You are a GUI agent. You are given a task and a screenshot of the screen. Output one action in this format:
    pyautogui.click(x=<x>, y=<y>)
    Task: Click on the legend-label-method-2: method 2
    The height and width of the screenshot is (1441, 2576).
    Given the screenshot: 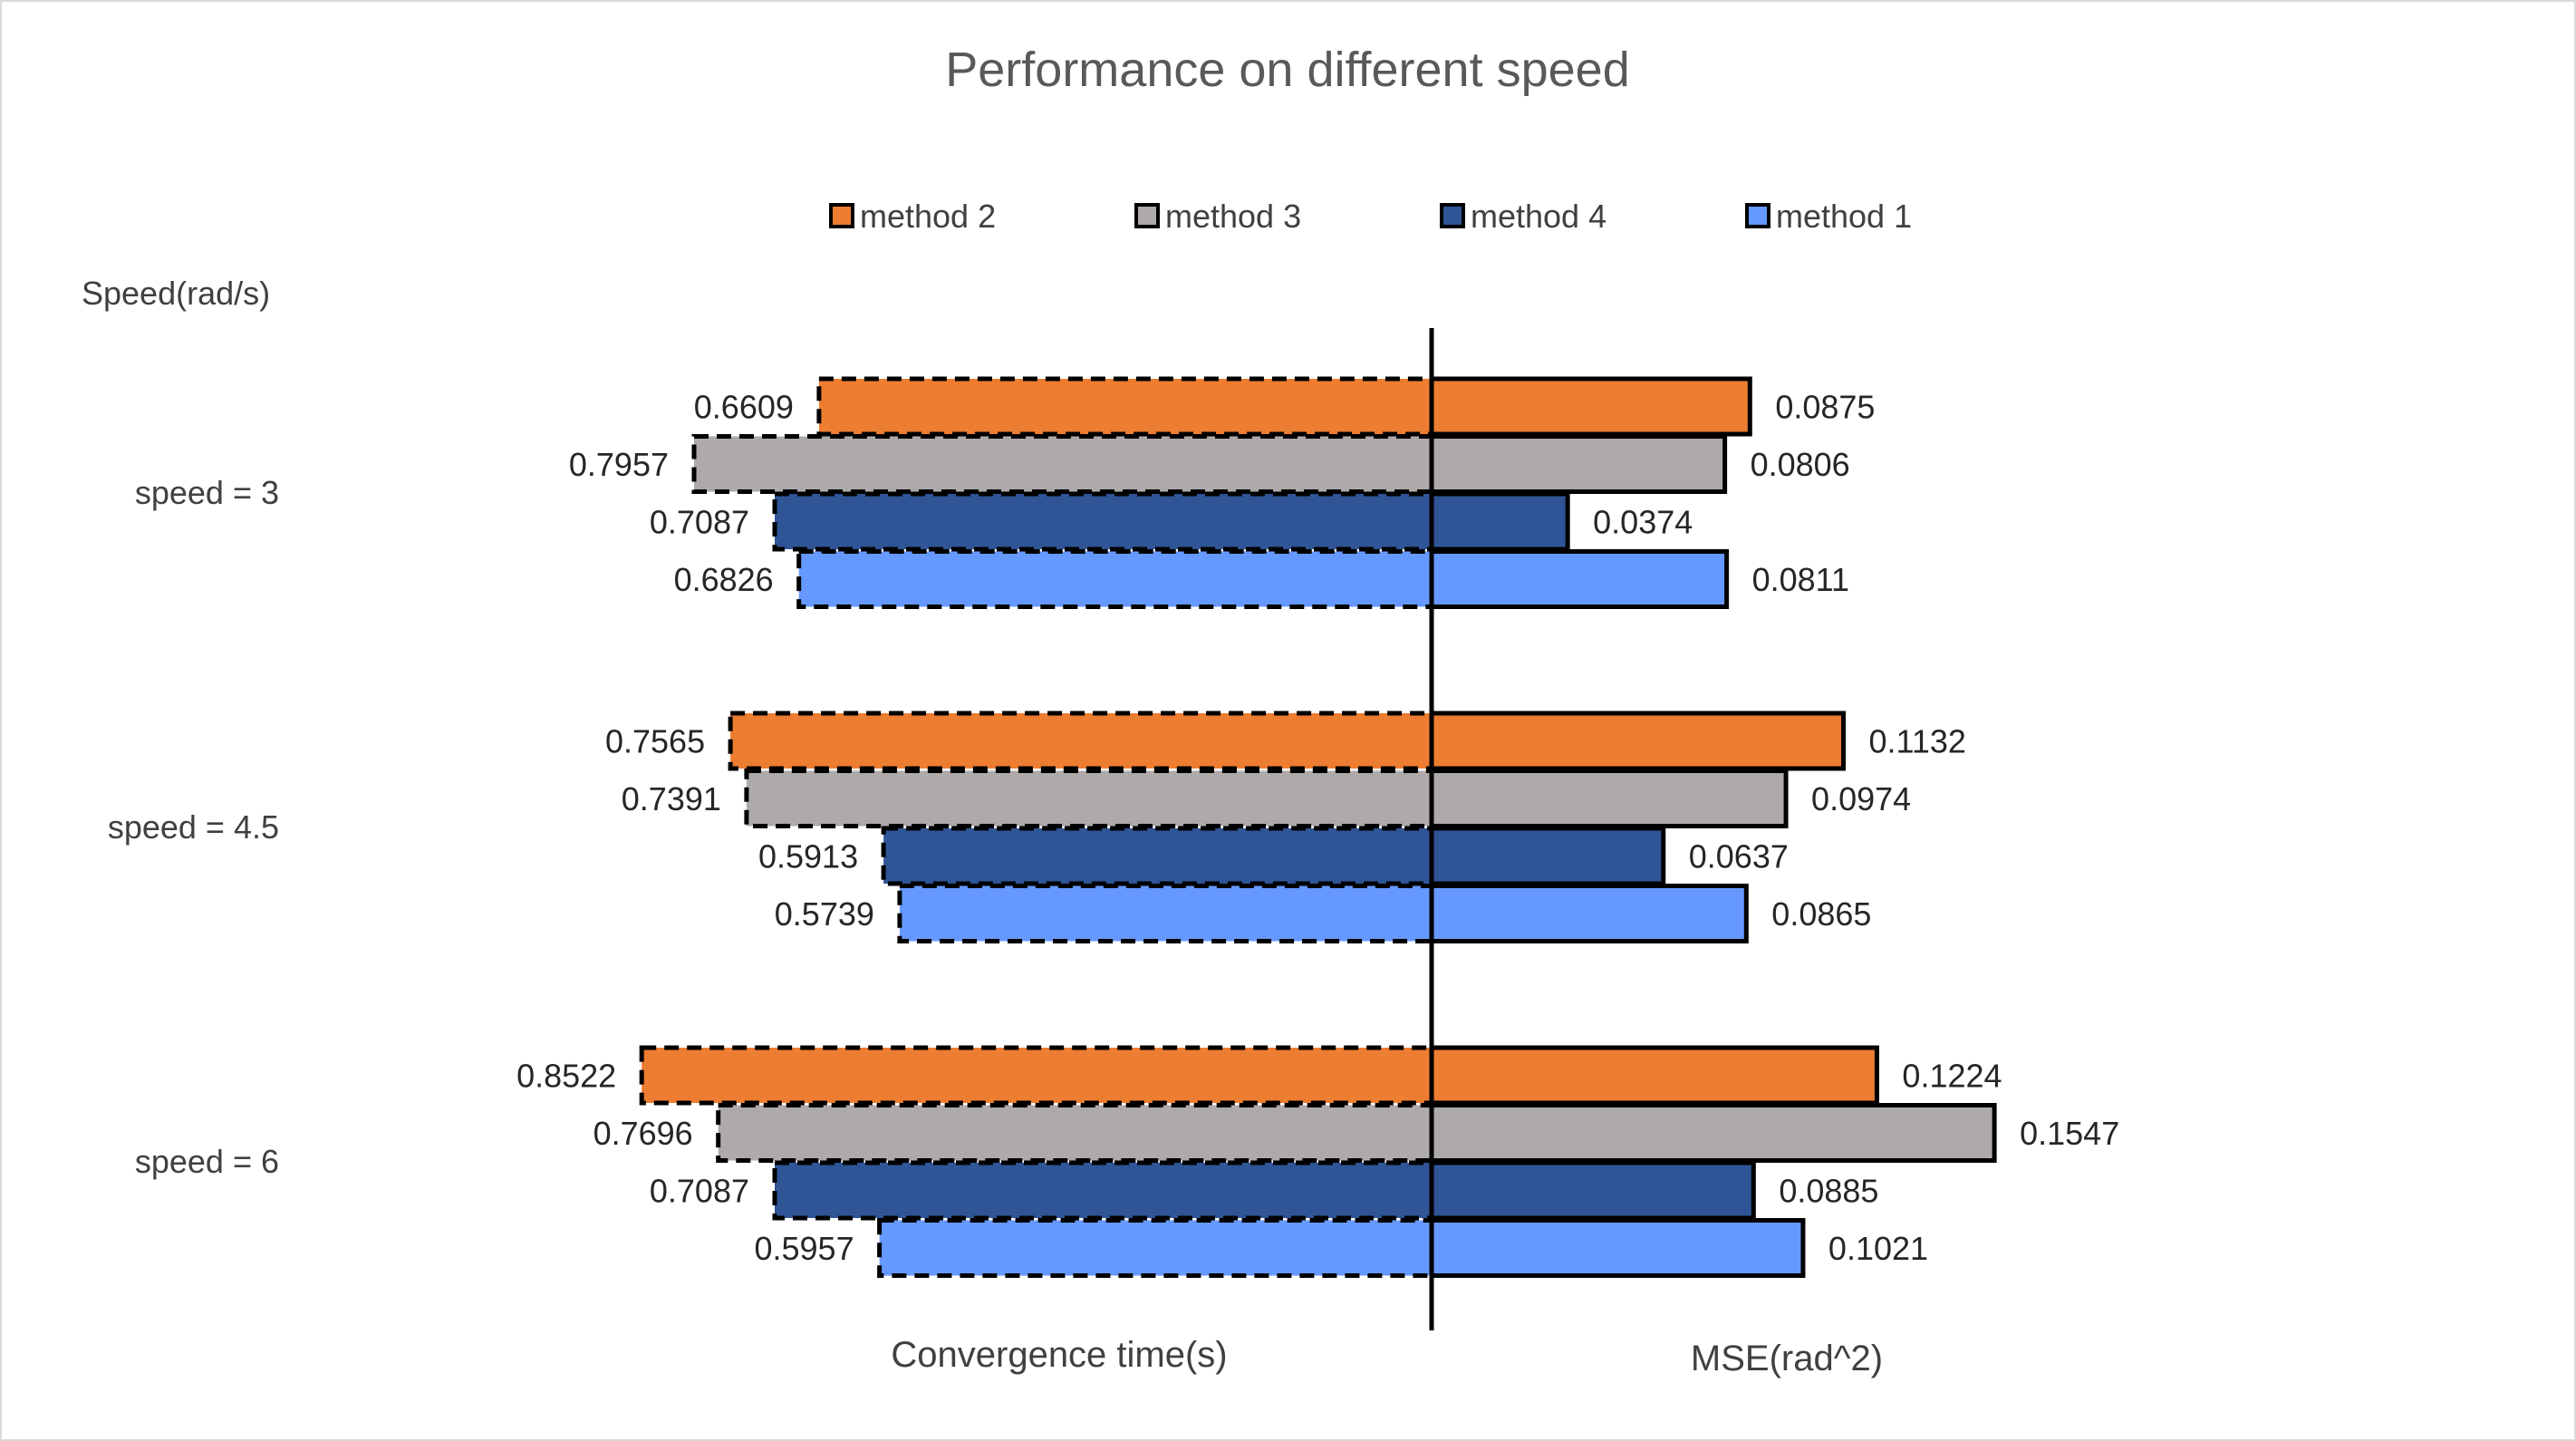 What is the action you would take?
    pyautogui.click(x=928, y=216)
    